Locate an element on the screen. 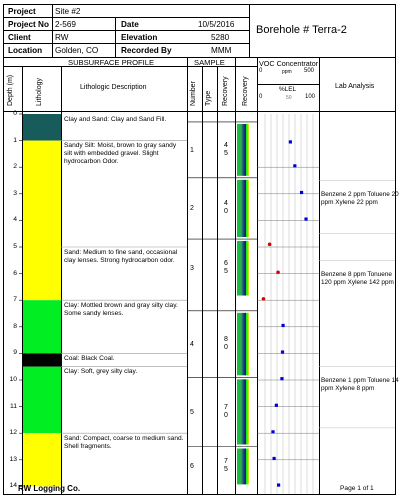  sample-heading: SAMPLE is located at coordinates (209, 62).